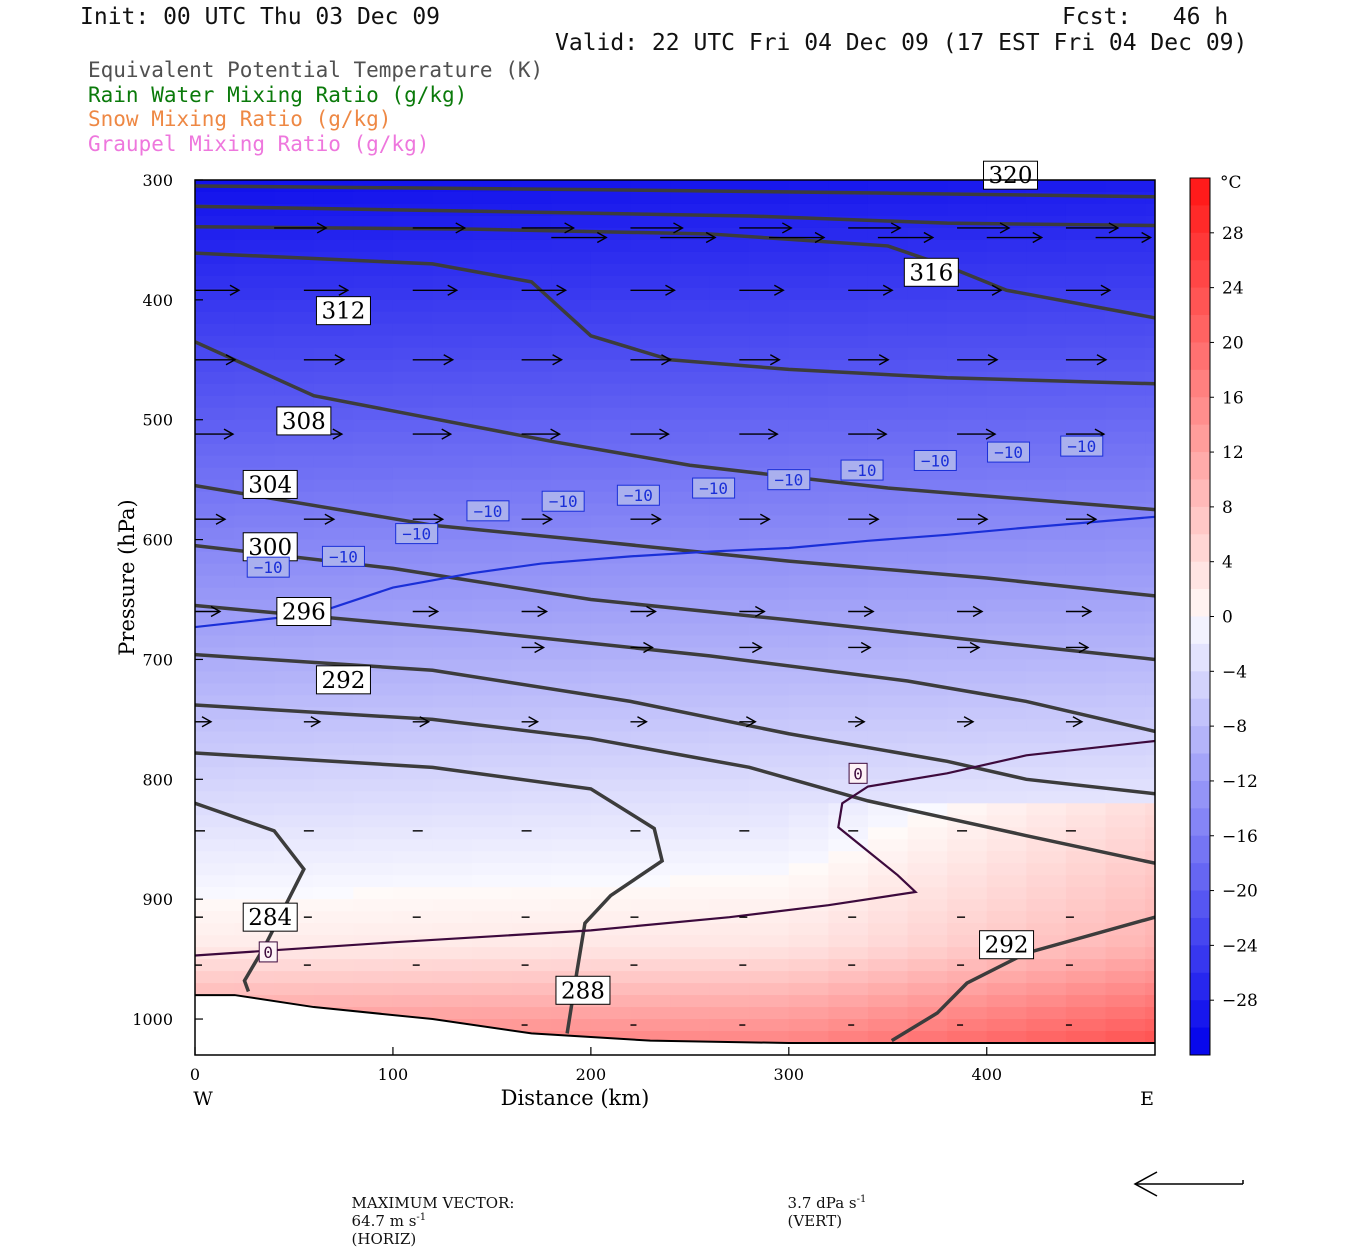  Describe the element at coordinates (487, 511) in the screenshot. I see `svg-text: −10` at that location.